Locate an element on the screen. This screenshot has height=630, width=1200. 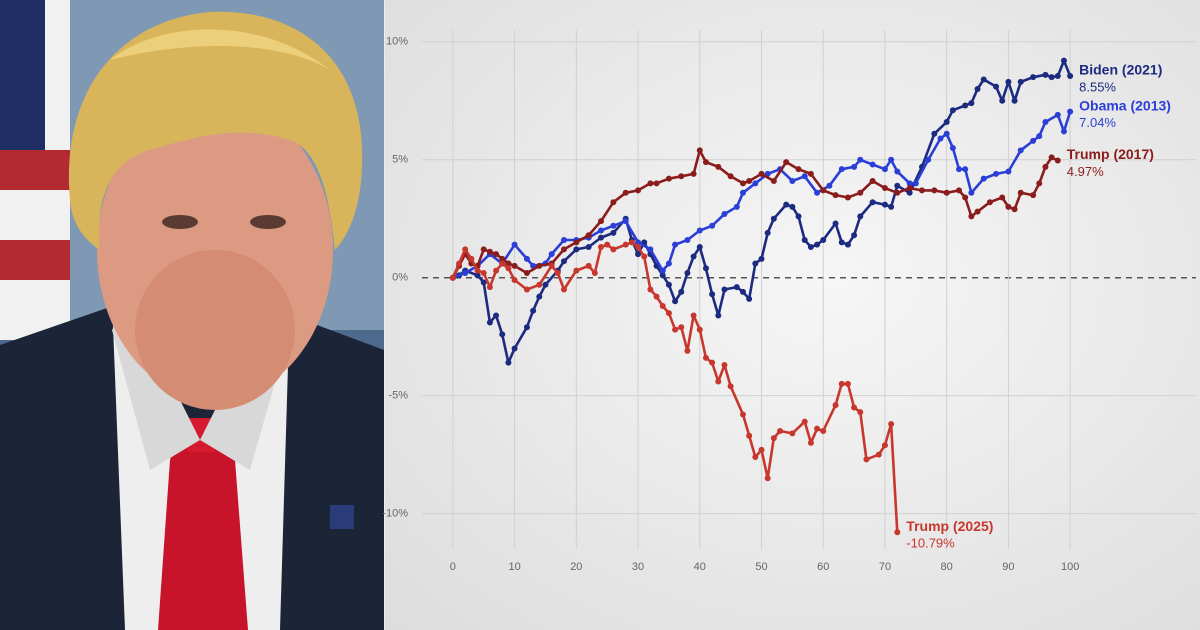
end-value-label: 4.97% is located at coordinates (1085, 171).